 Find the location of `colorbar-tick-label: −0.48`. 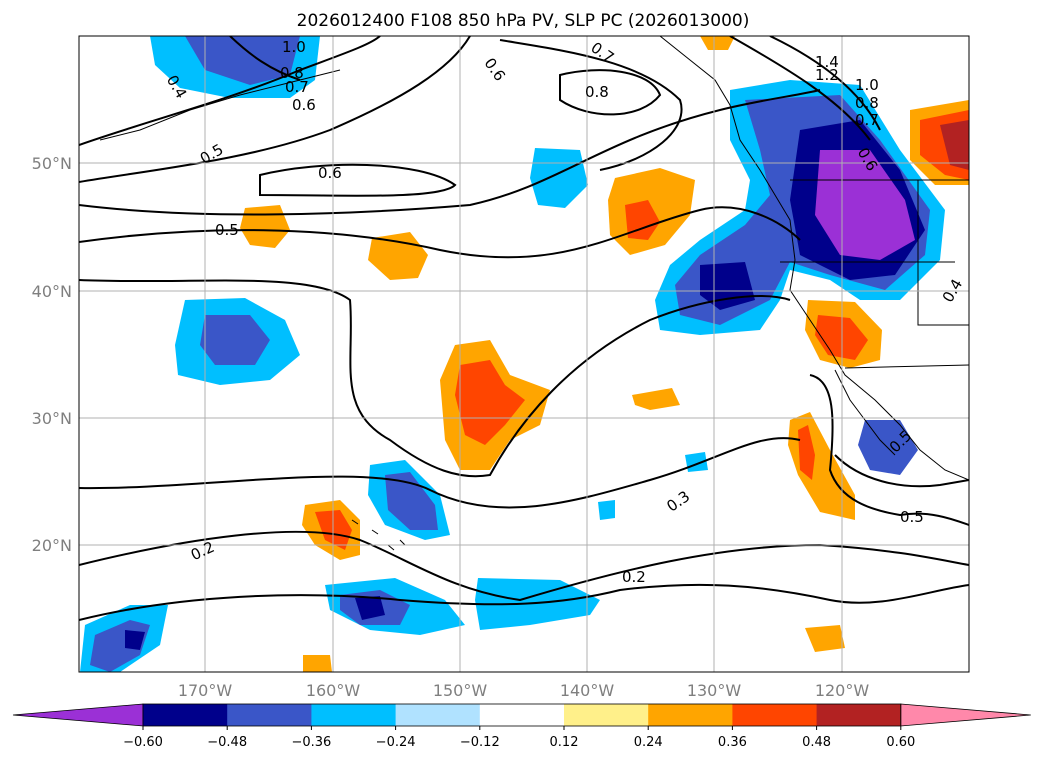

colorbar-tick-label: −0.48 is located at coordinates (227, 742).